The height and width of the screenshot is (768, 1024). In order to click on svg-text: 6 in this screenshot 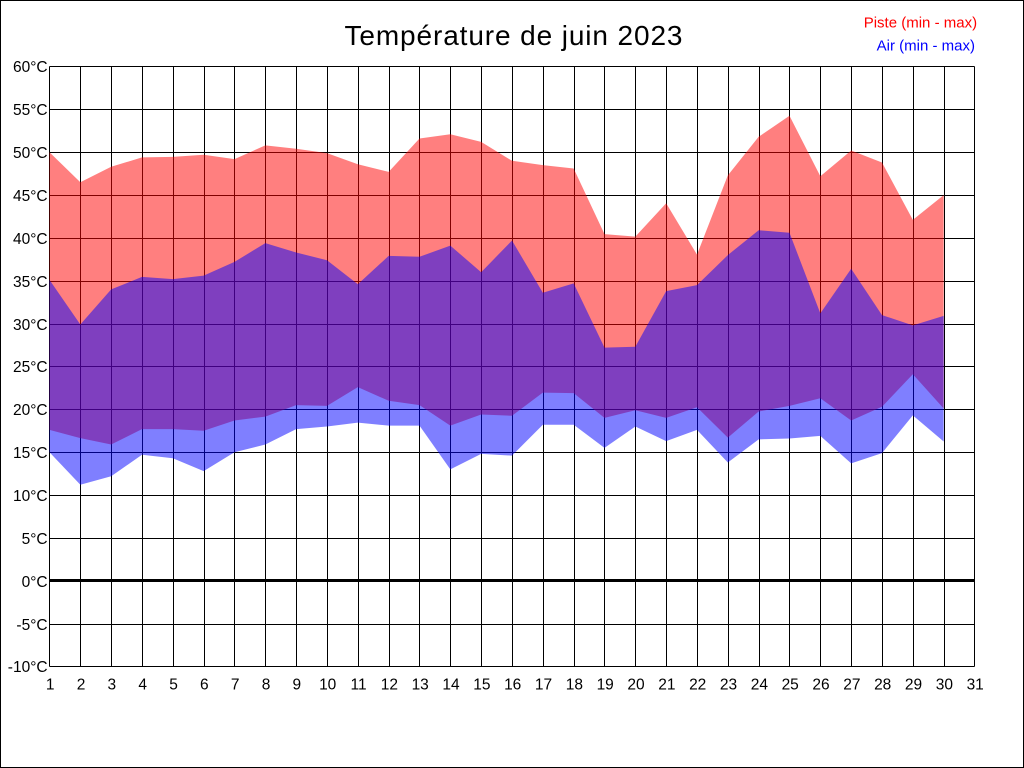, I will do `click(204, 685)`.